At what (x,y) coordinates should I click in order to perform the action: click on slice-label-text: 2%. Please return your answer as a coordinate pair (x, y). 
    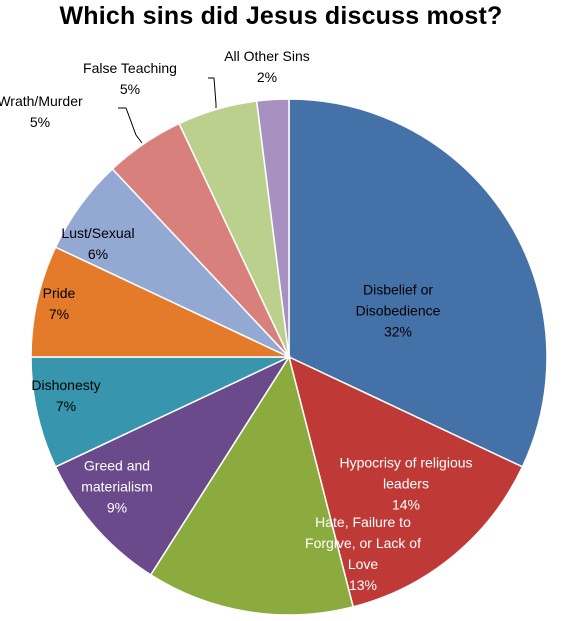
    Looking at the image, I should click on (267, 77).